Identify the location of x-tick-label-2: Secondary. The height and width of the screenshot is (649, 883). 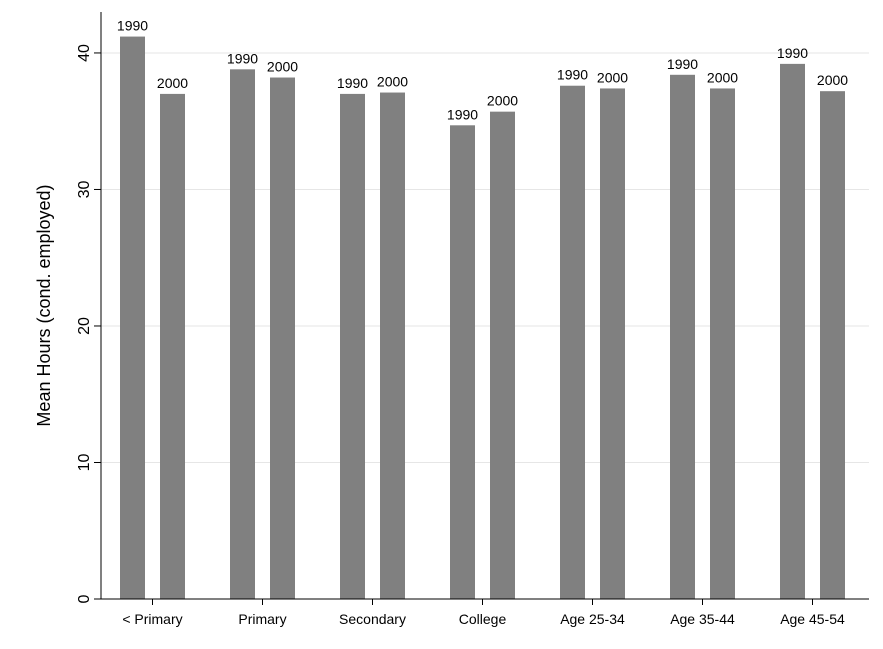
(372, 619).